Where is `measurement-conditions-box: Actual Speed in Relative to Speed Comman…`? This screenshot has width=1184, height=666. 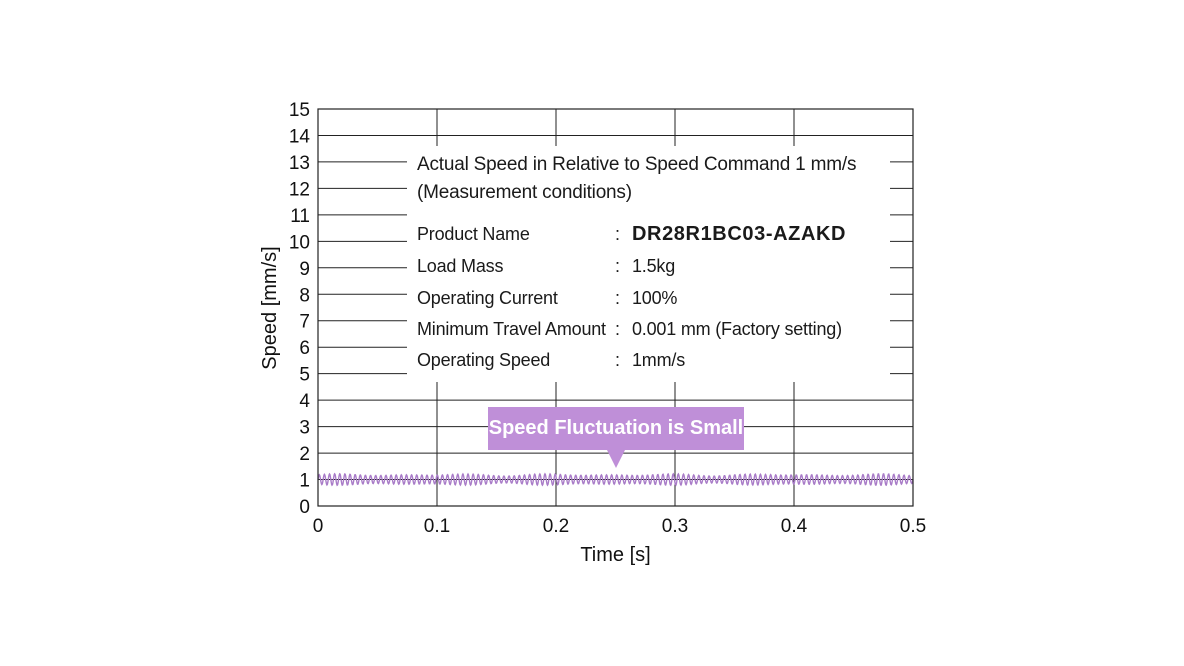 measurement-conditions-box: Actual Speed in Relative to Speed Comman… is located at coordinates (648, 264).